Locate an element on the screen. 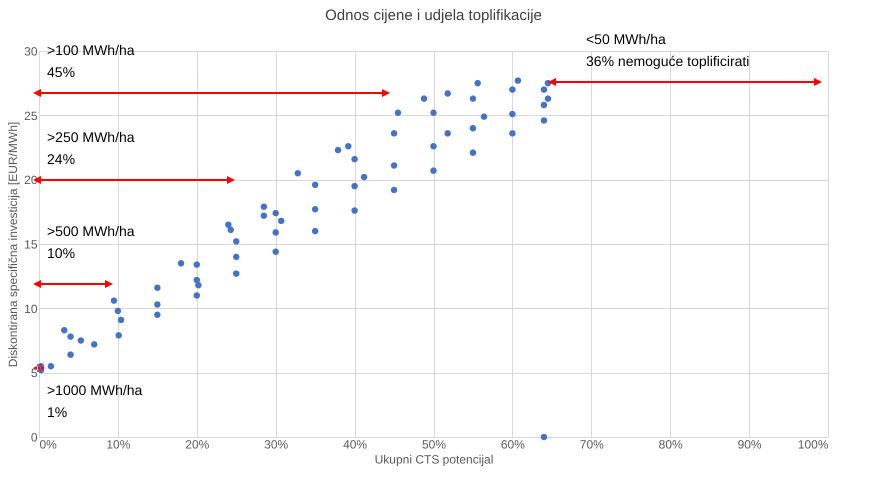  y-tick-label: 10 is located at coordinates (31, 309).